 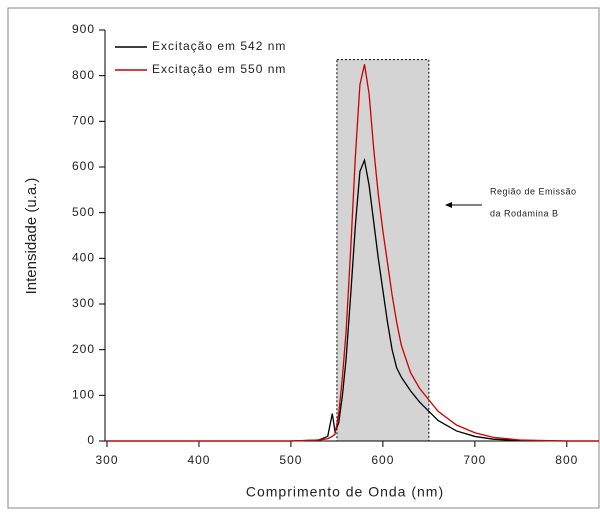 I want to click on x-tick-label: 400, so click(x=198, y=460).